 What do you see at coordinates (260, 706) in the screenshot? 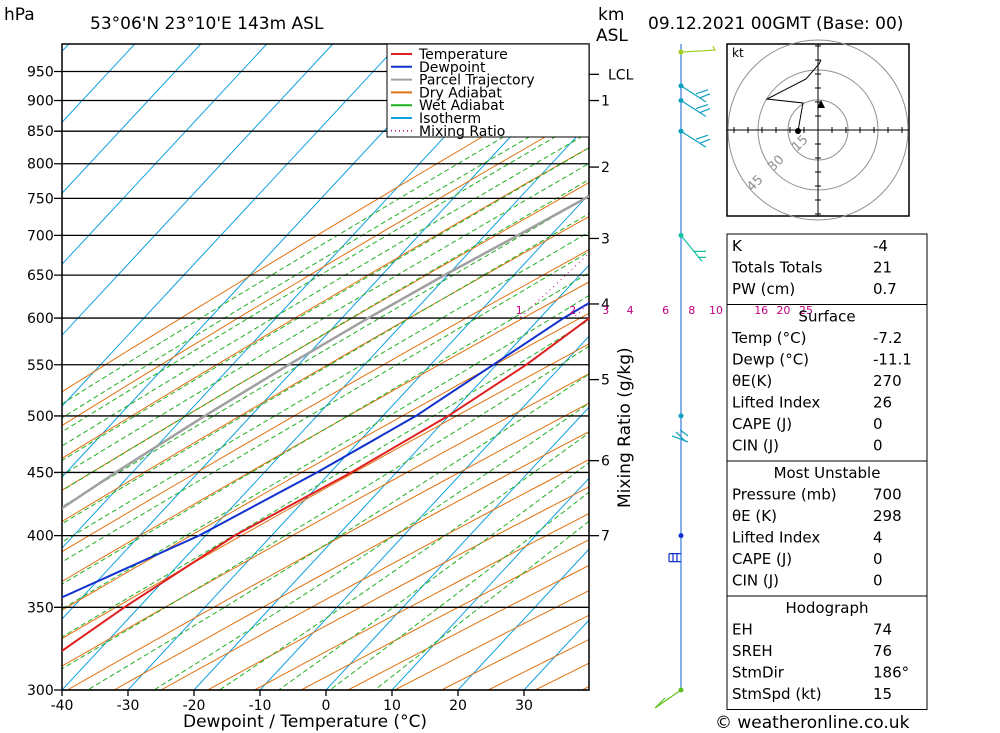
I see `x-tick-label: -10` at bounding box center [260, 706].